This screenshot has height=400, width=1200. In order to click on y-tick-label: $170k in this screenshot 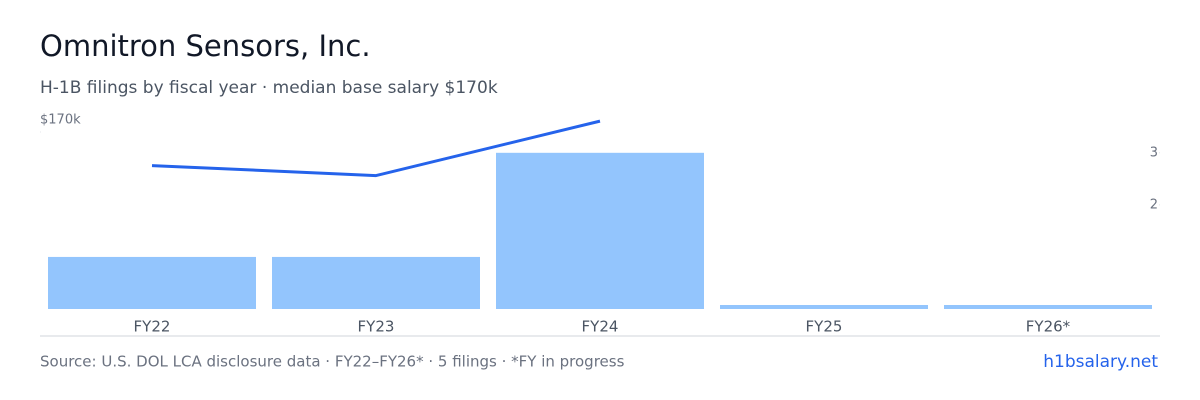, I will do `click(60, 120)`.